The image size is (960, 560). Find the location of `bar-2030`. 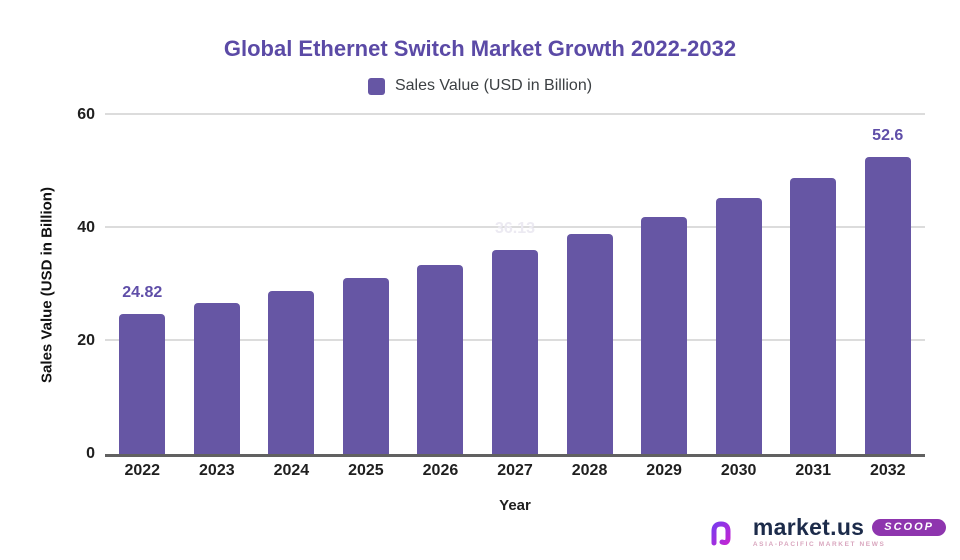

bar-2030 is located at coordinates (738, 326).